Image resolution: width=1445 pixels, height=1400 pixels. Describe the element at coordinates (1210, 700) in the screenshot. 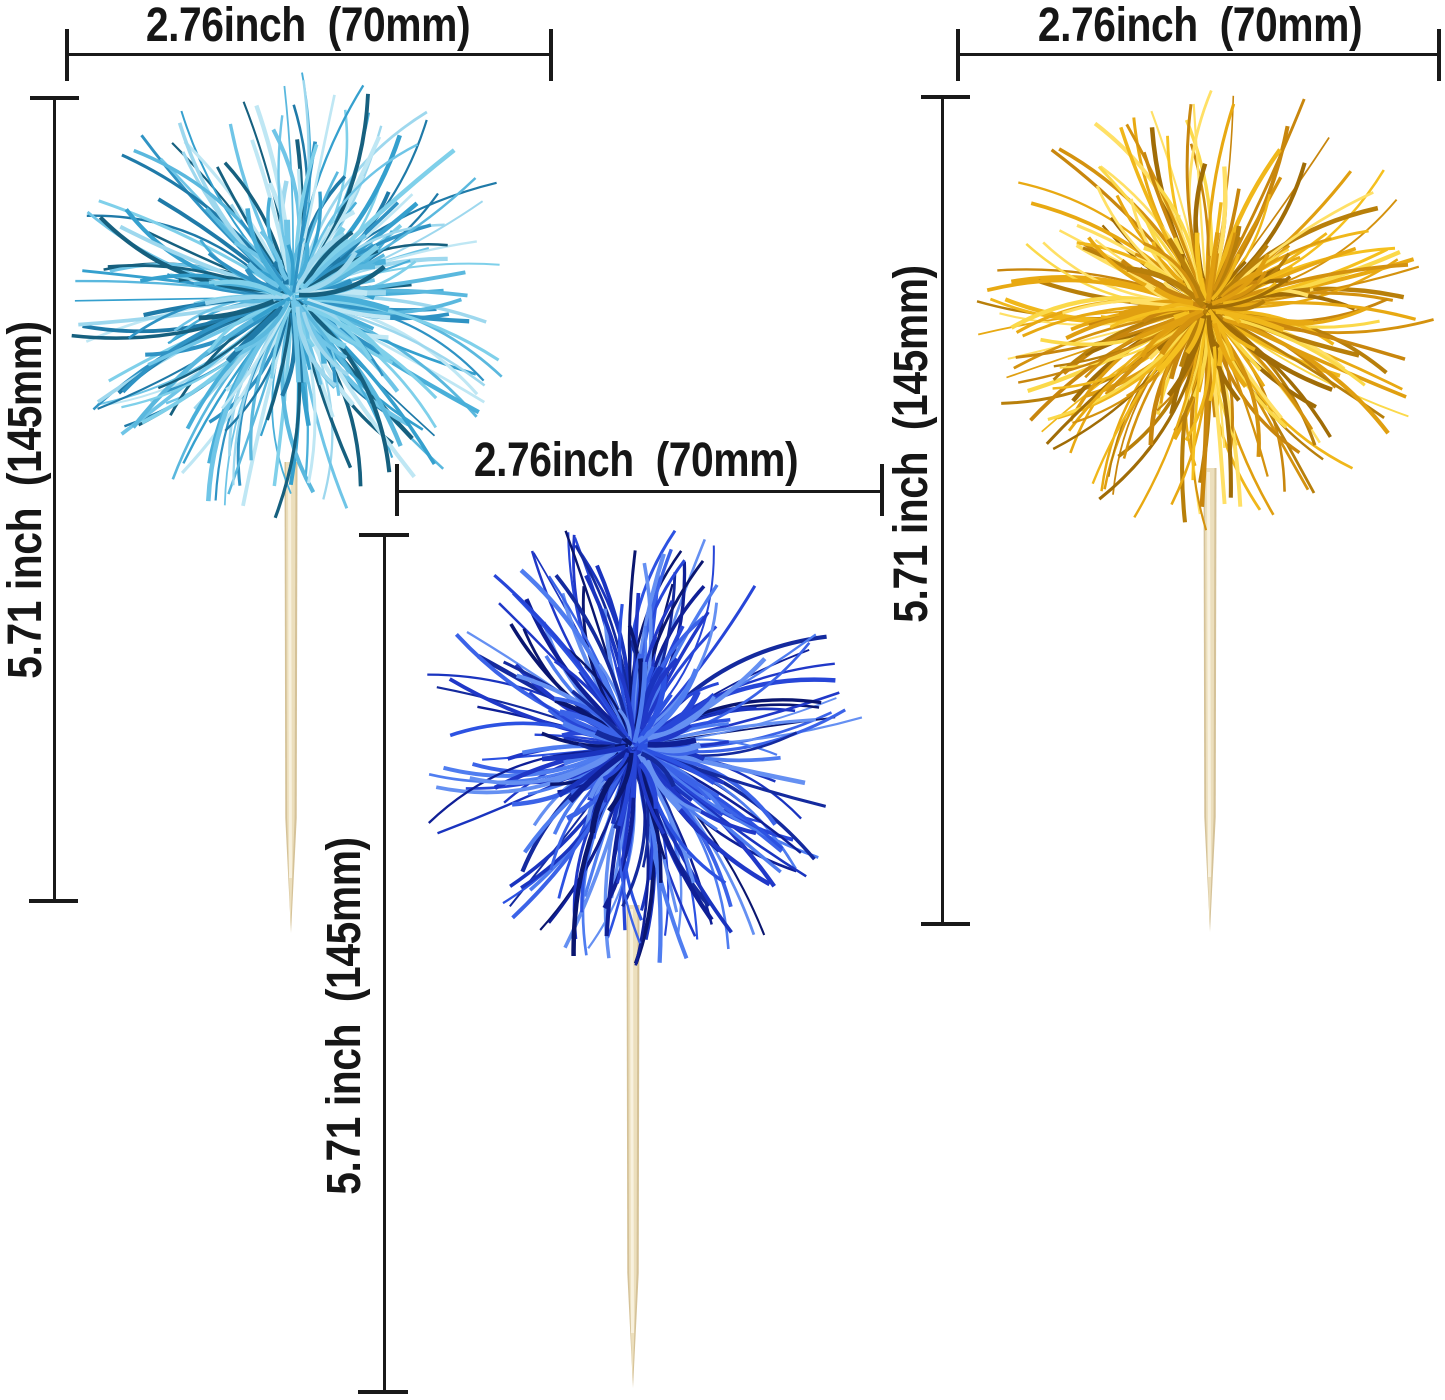

I see `gold-toothpick` at that location.